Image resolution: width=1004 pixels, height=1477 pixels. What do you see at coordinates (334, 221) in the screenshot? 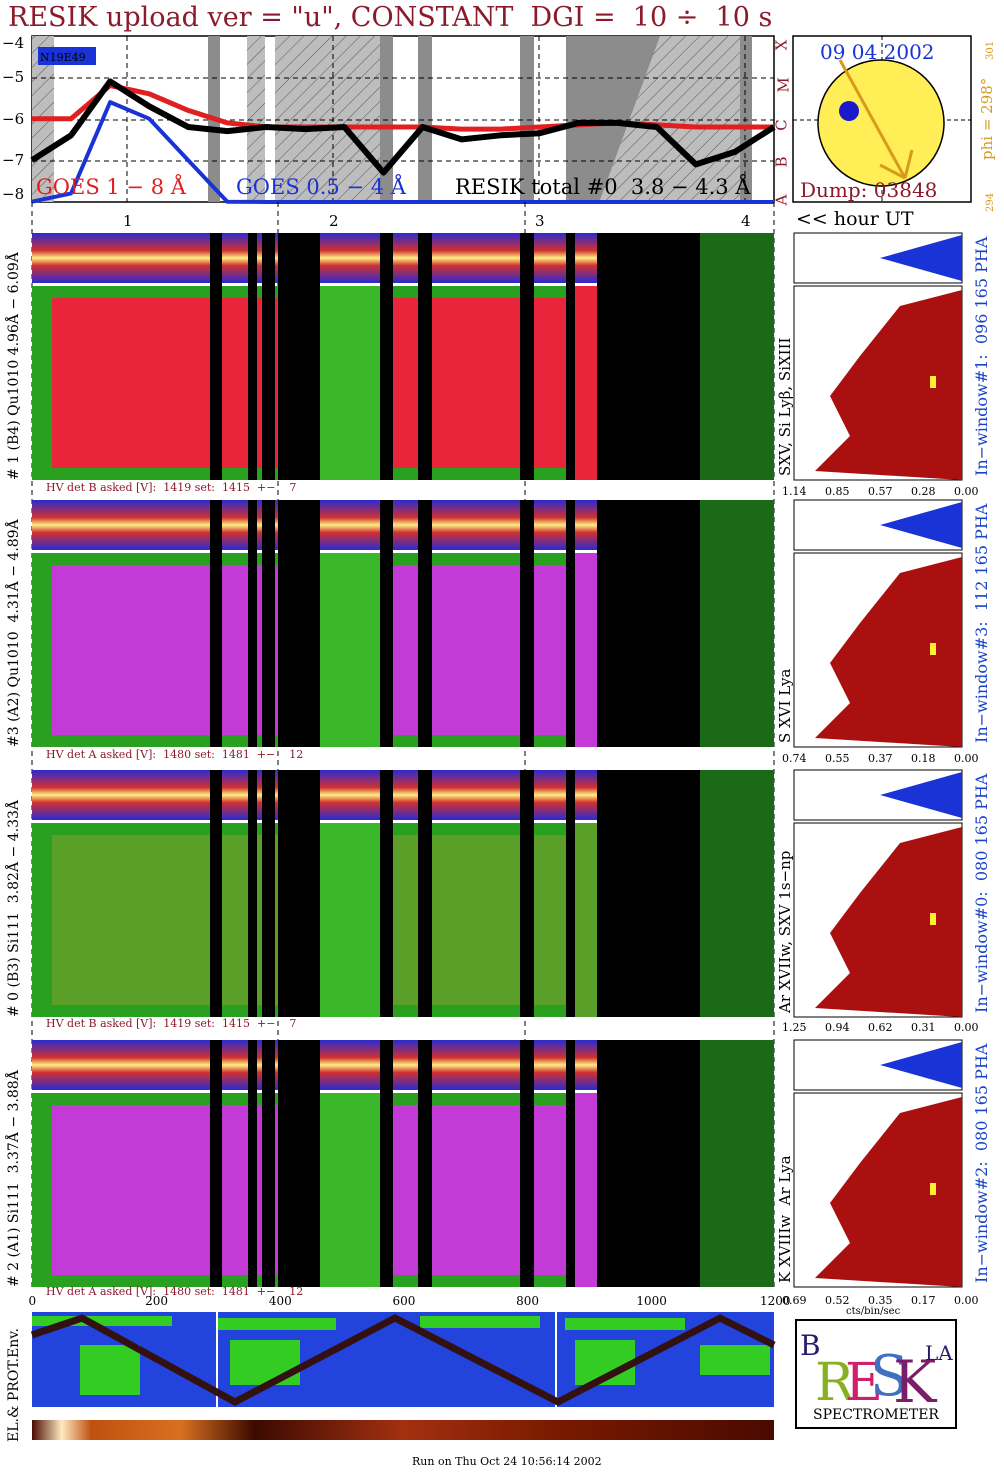
I see `hour-tick-2: 2` at bounding box center [334, 221].